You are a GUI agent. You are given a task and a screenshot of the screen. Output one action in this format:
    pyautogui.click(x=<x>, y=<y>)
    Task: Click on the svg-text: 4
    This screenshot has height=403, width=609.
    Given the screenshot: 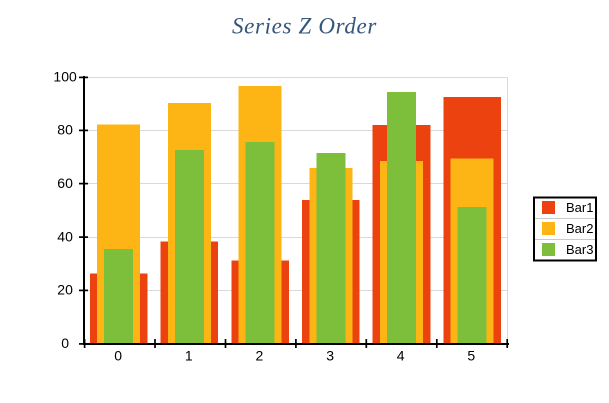 What is the action you would take?
    pyautogui.click(x=401, y=355)
    